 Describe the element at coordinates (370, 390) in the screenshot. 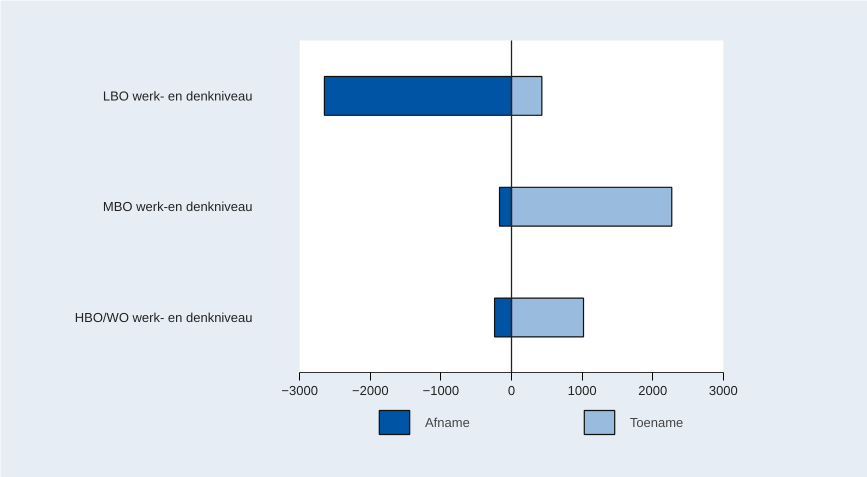

I see `x-tick-label: −2000` at that location.